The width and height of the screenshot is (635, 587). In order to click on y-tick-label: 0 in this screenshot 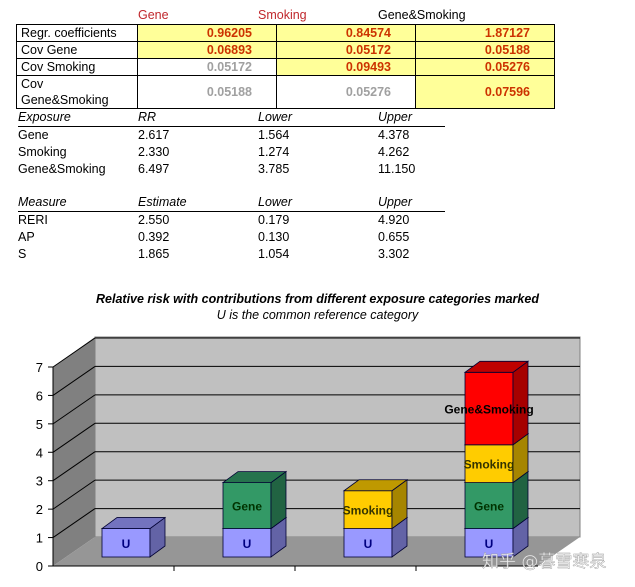, I will do `click(39, 566)`.